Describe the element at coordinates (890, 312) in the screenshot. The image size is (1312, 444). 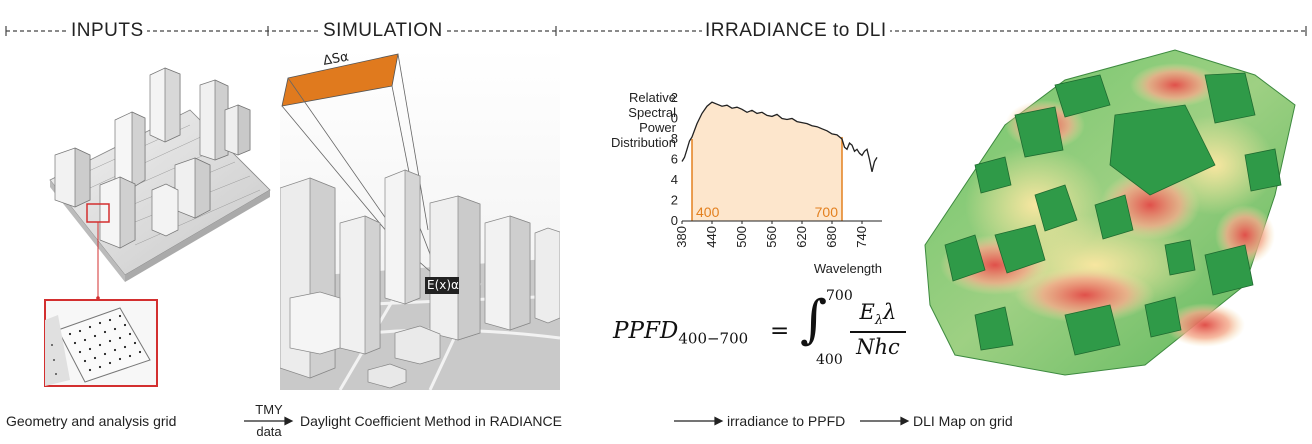
I see `numerator-lambda: λ` at that location.